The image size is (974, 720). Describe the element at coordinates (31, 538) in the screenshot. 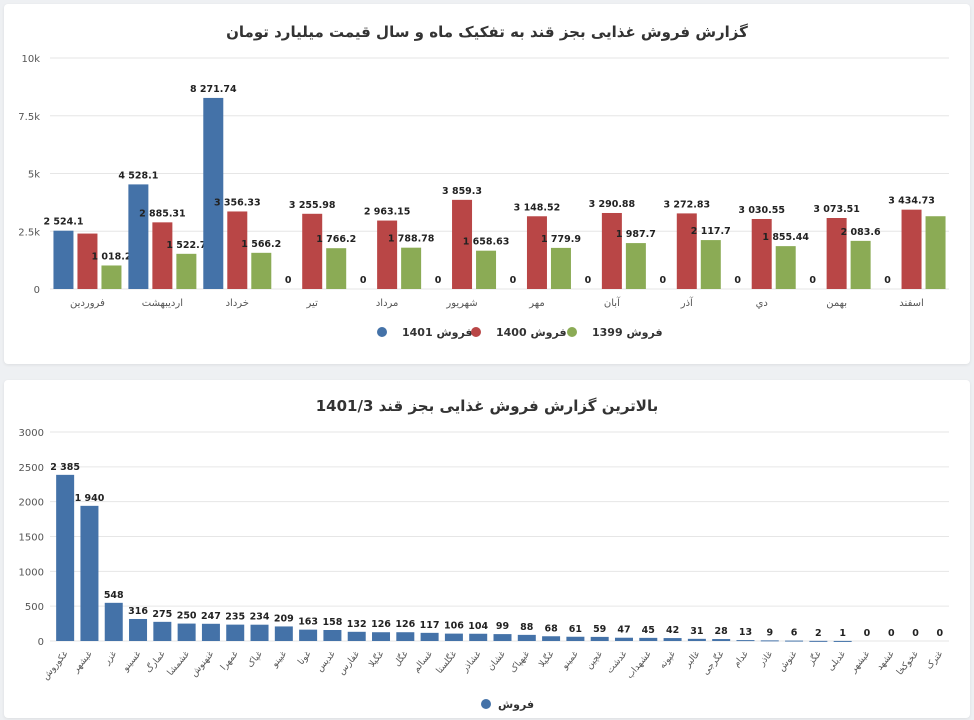

I see `y-tick-label: 1500` at that location.